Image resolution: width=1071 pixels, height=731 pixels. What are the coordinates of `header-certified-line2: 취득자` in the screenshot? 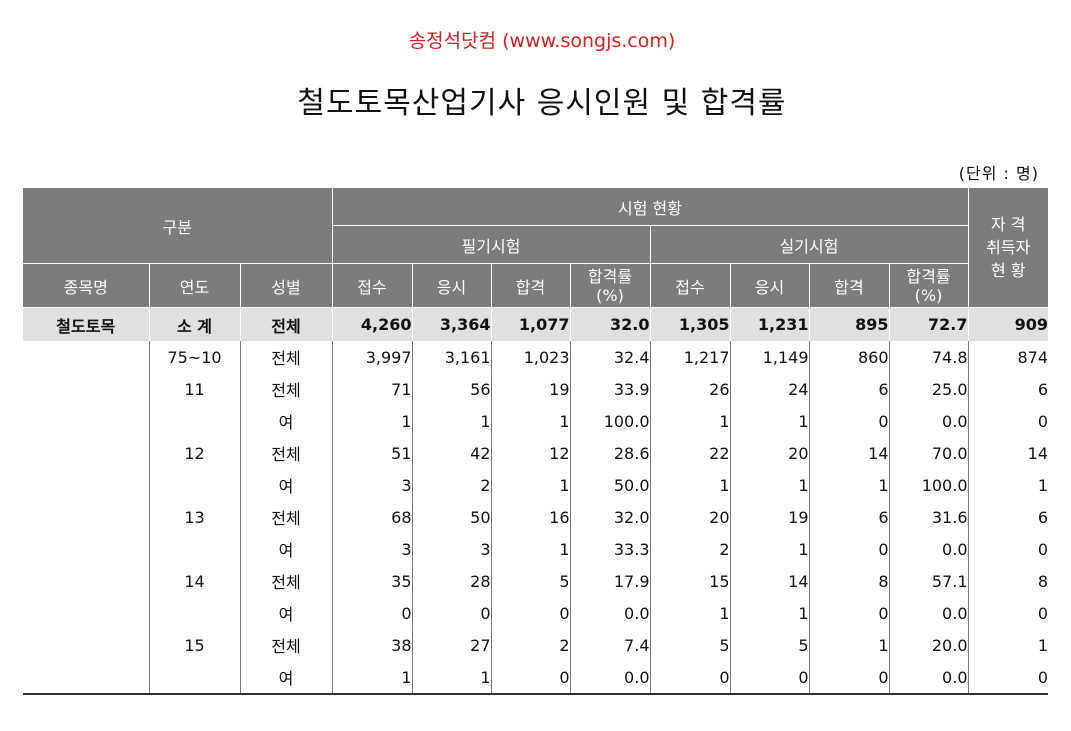 It's located at (1008, 247).